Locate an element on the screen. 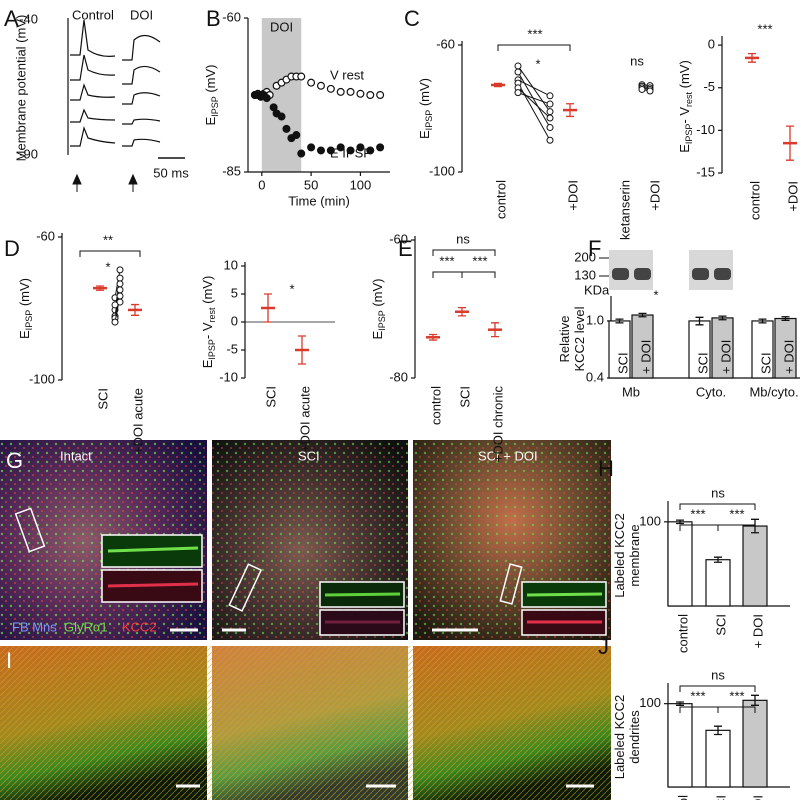 This screenshot has width=807, height=800. panel-letter: F is located at coordinates (594, 248).